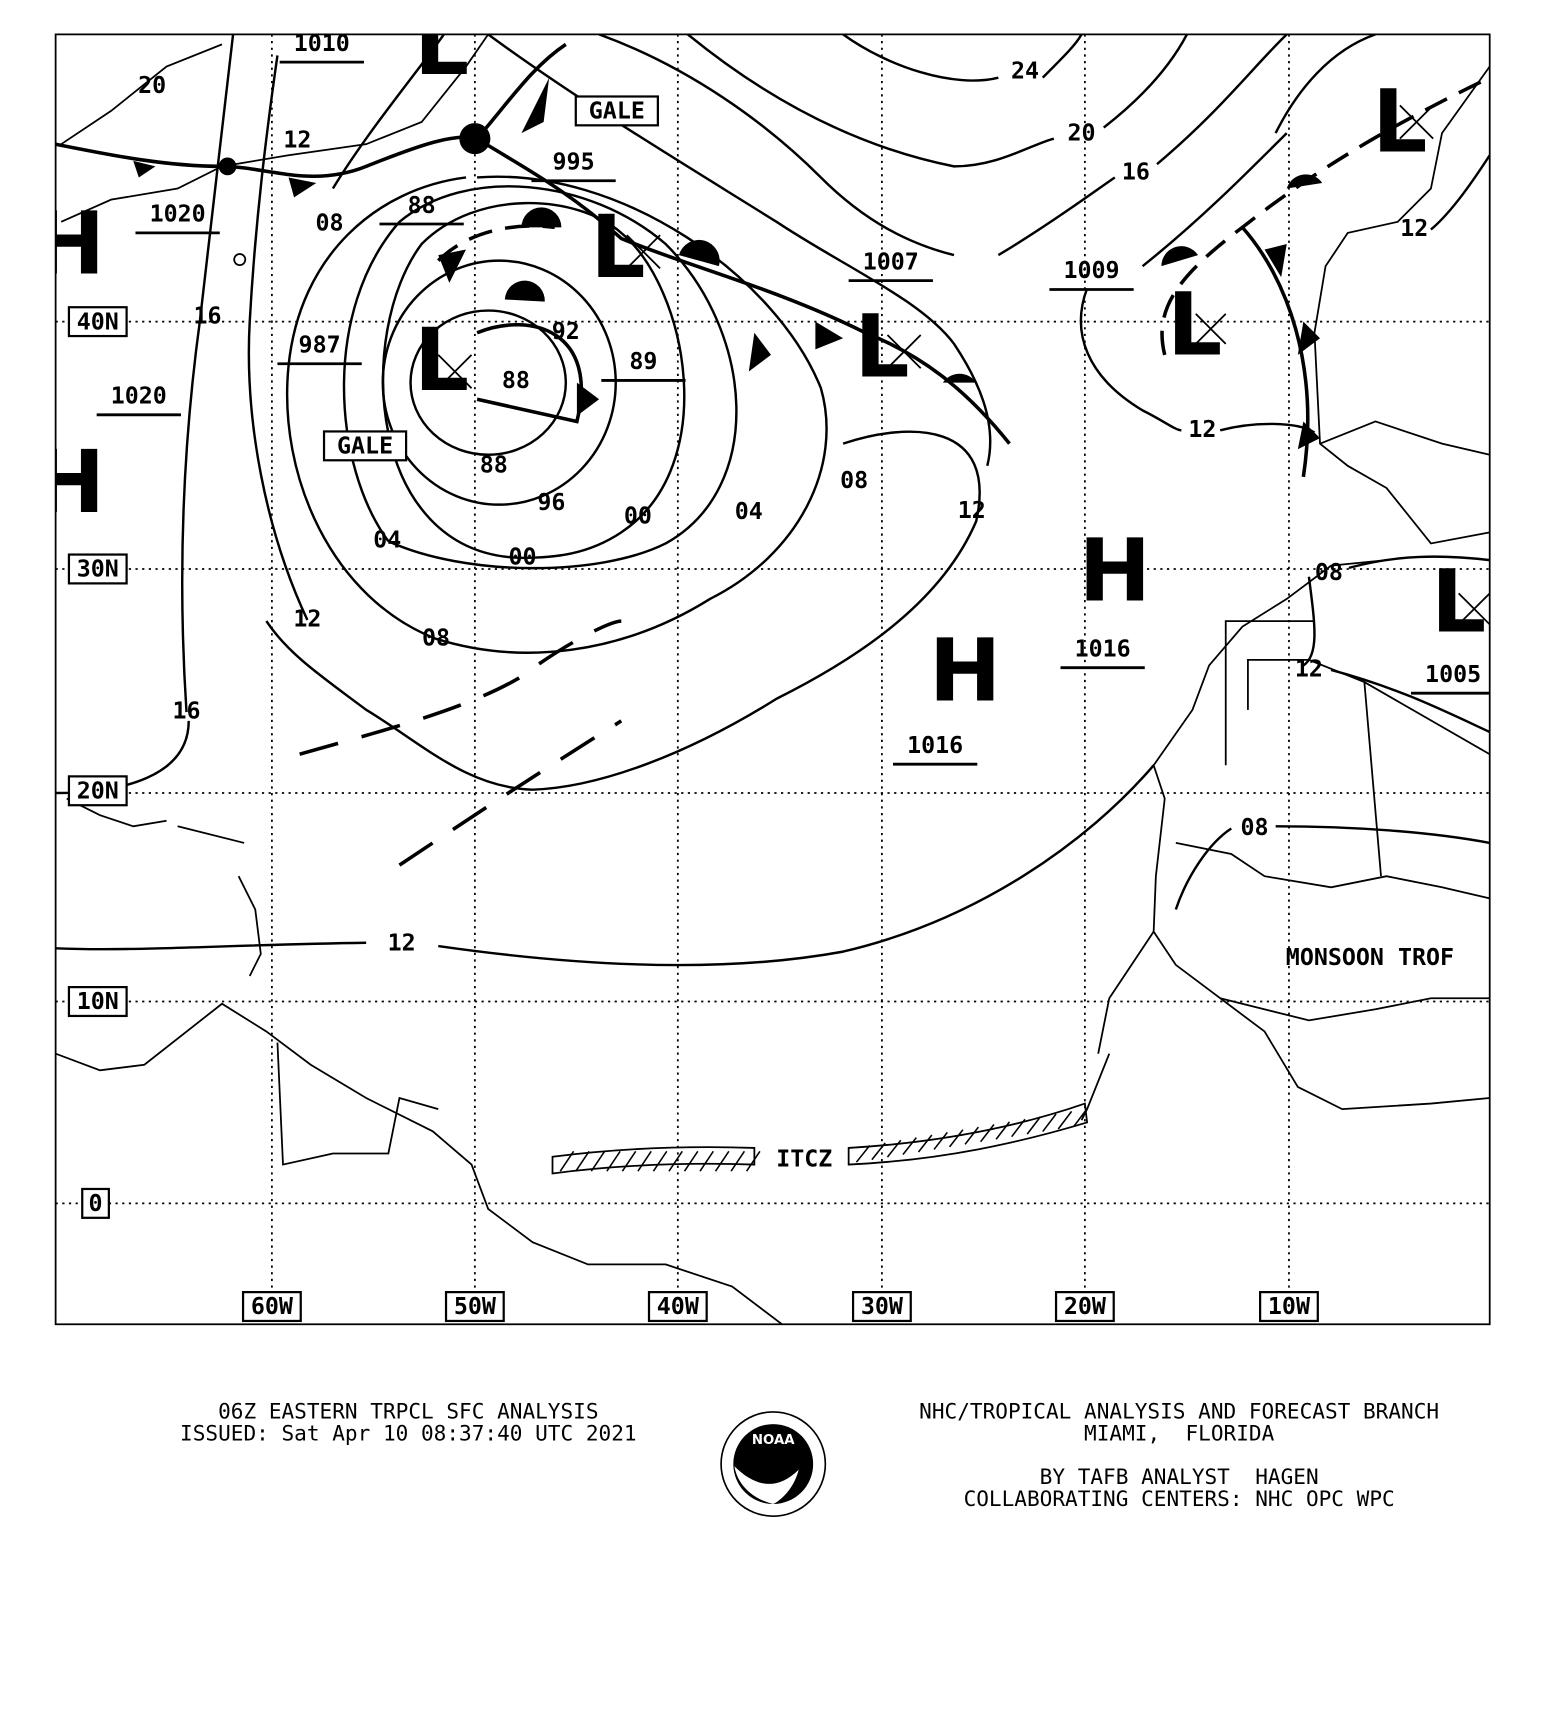 Image resolution: width=1542 pixels, height=1728 pixels. I want to click on isobar-label: 24, so click(1025, 71).